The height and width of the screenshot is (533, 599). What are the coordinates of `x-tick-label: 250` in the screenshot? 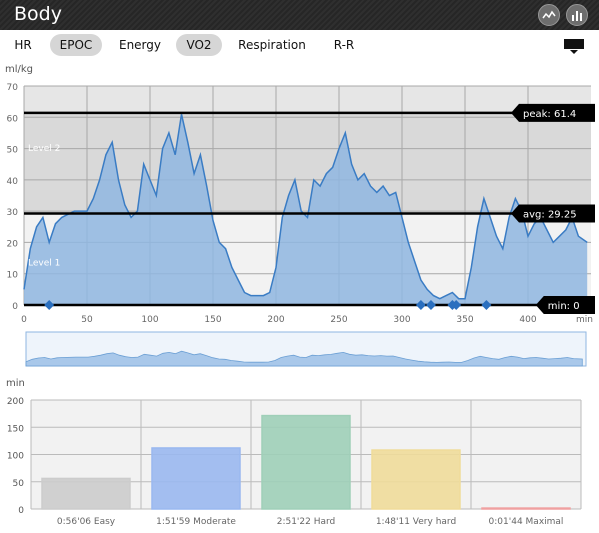 It's located at (338, 320).